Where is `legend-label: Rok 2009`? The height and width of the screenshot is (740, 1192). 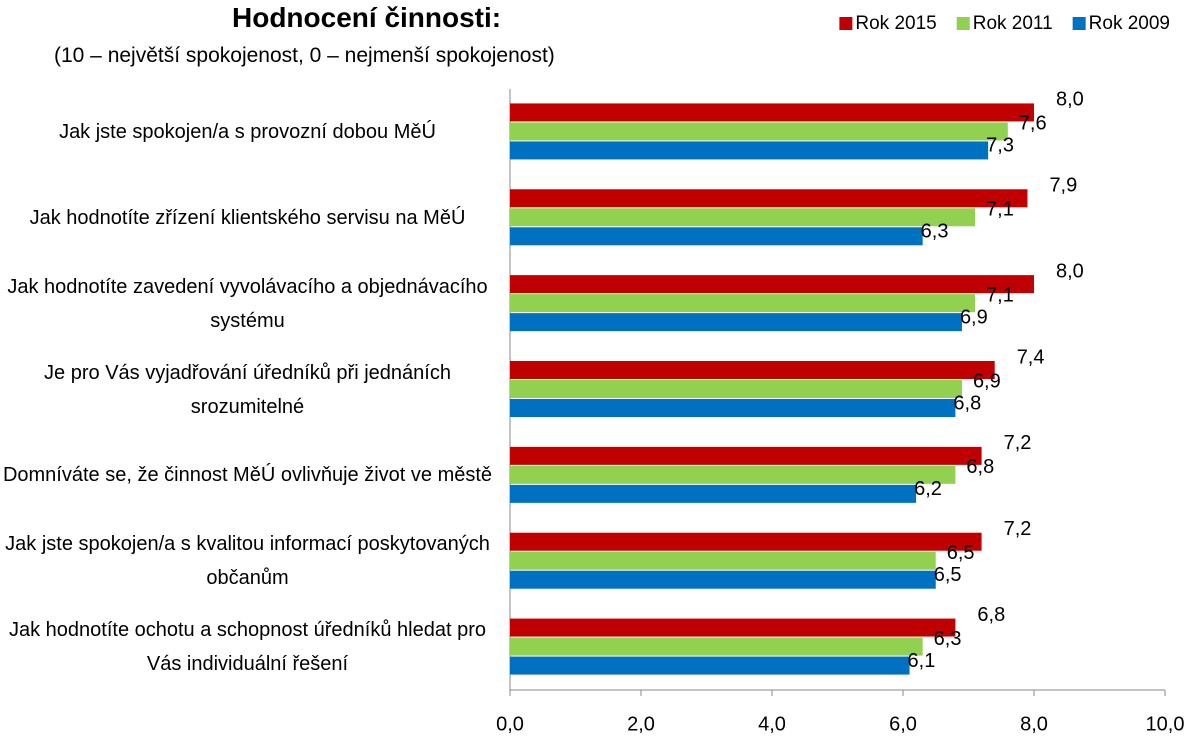 legend-label: Rok 2009 is located at coordinates (1129, 23).